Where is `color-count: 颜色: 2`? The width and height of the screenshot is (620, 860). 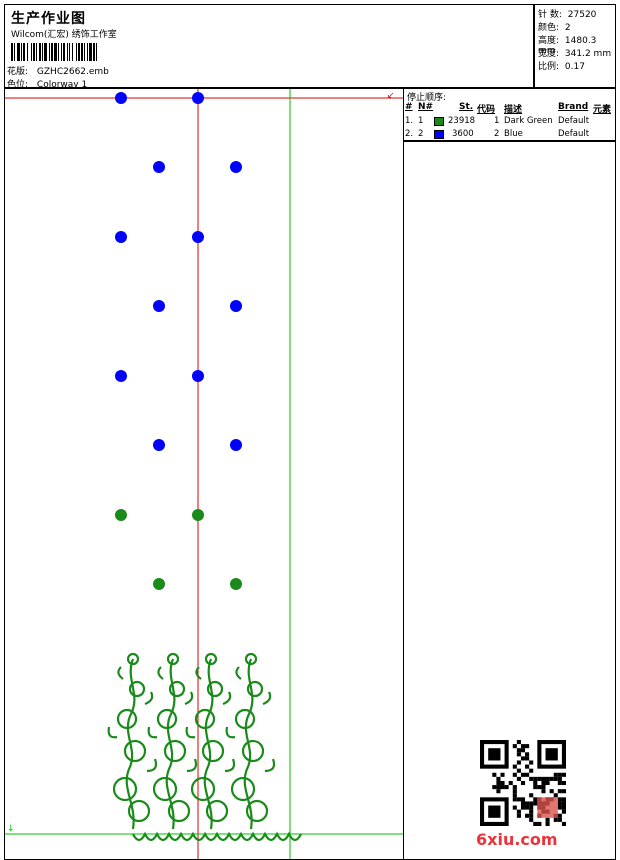 color-count: 颜色: 2 is located at coordinates (554, 26).